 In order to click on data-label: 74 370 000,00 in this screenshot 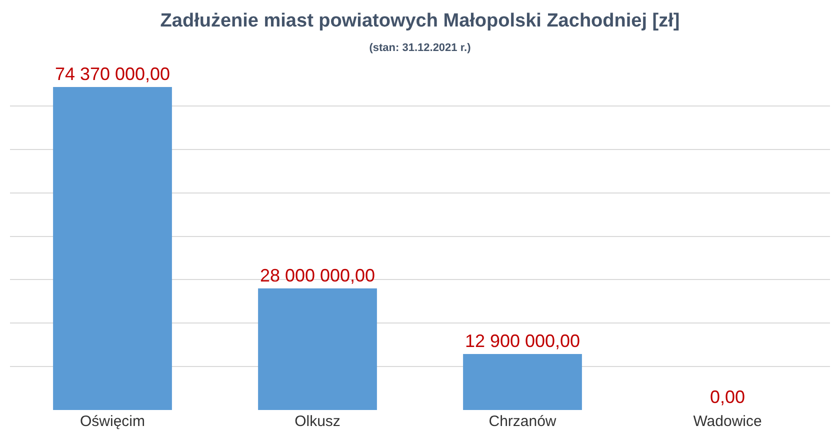, I will do `click(112, 74)`.